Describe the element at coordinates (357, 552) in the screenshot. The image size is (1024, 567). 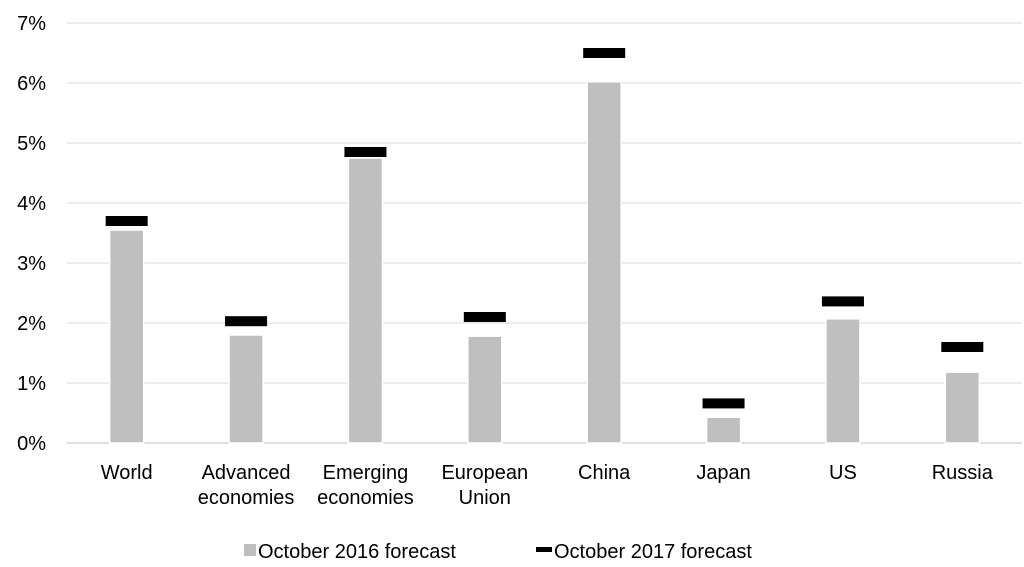
I see `legend-label: October 2016 forecast` at that location.